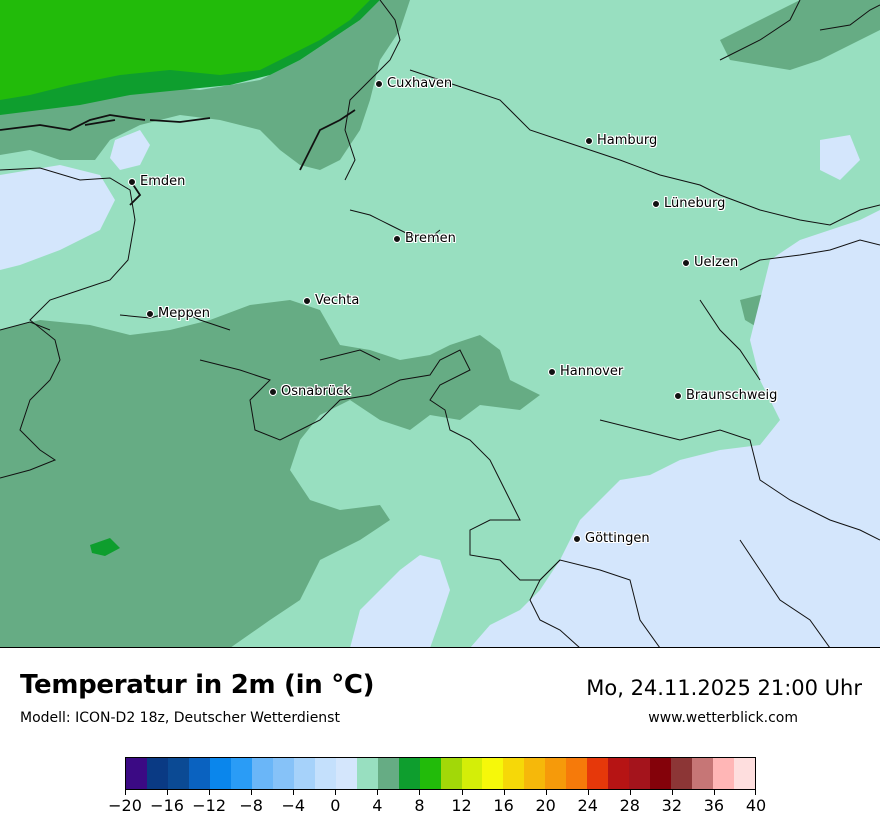 The height and width of the screenshot is (830, 880). What do you see at coordinates (167, 805) in the screenshot?
I see `legend-tick-label: −16` at bounding box center [167, 805].